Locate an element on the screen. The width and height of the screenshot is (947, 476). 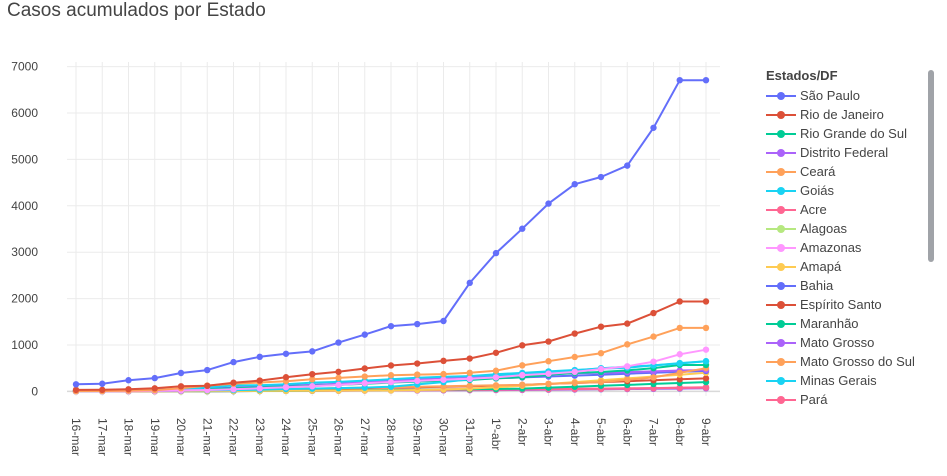
legend-item: Mato Grosso is located at coordinates (845, 342).